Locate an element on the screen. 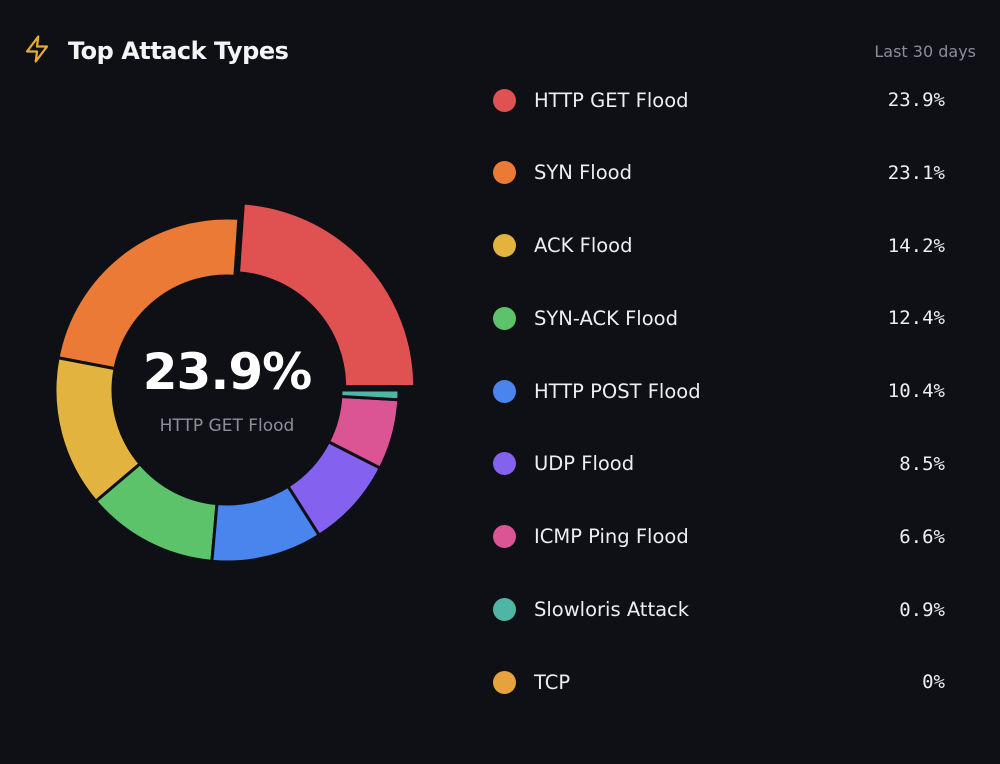 The image size is (1000, 764). time-range-label: Last 30 days is located at coordinates (925, 51).